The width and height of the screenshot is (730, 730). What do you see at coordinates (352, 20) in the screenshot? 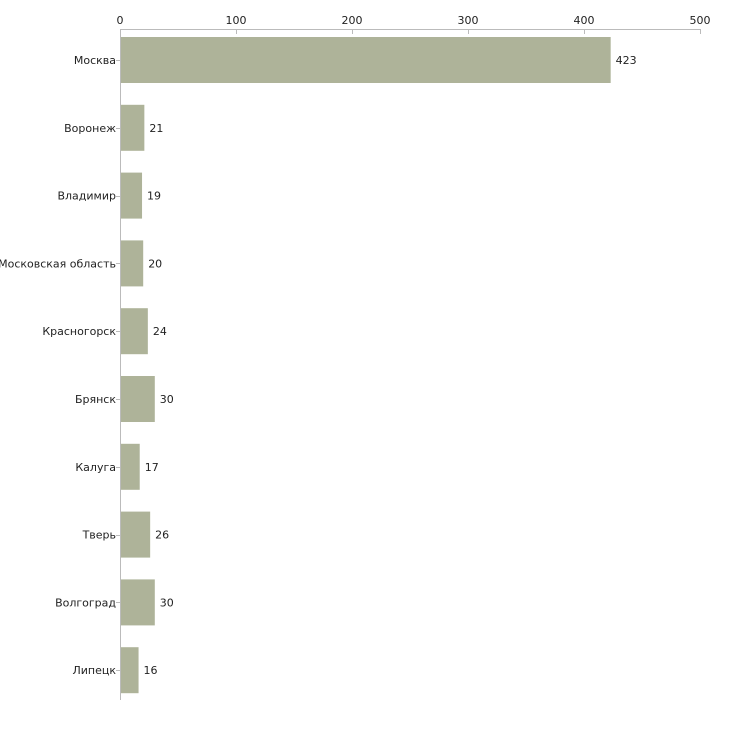
I see `x-tick-label: 200` at bounding box center [352, 20].